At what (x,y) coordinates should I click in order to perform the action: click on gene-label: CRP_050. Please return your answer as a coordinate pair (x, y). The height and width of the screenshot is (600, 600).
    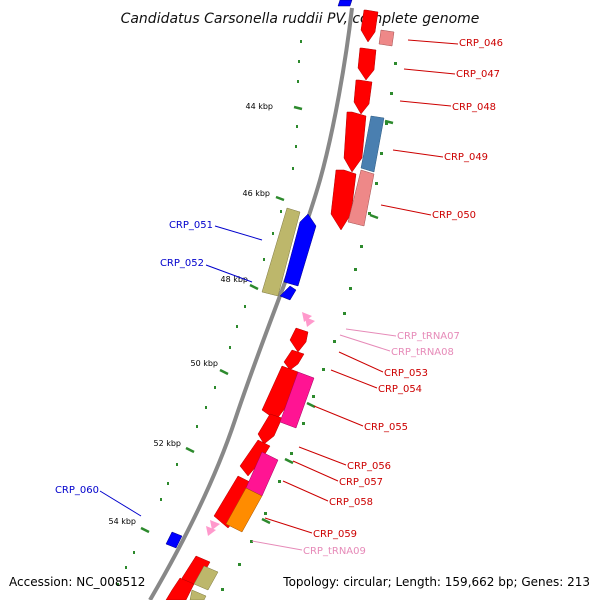
    Looking at the image, I should click on (454, 215).